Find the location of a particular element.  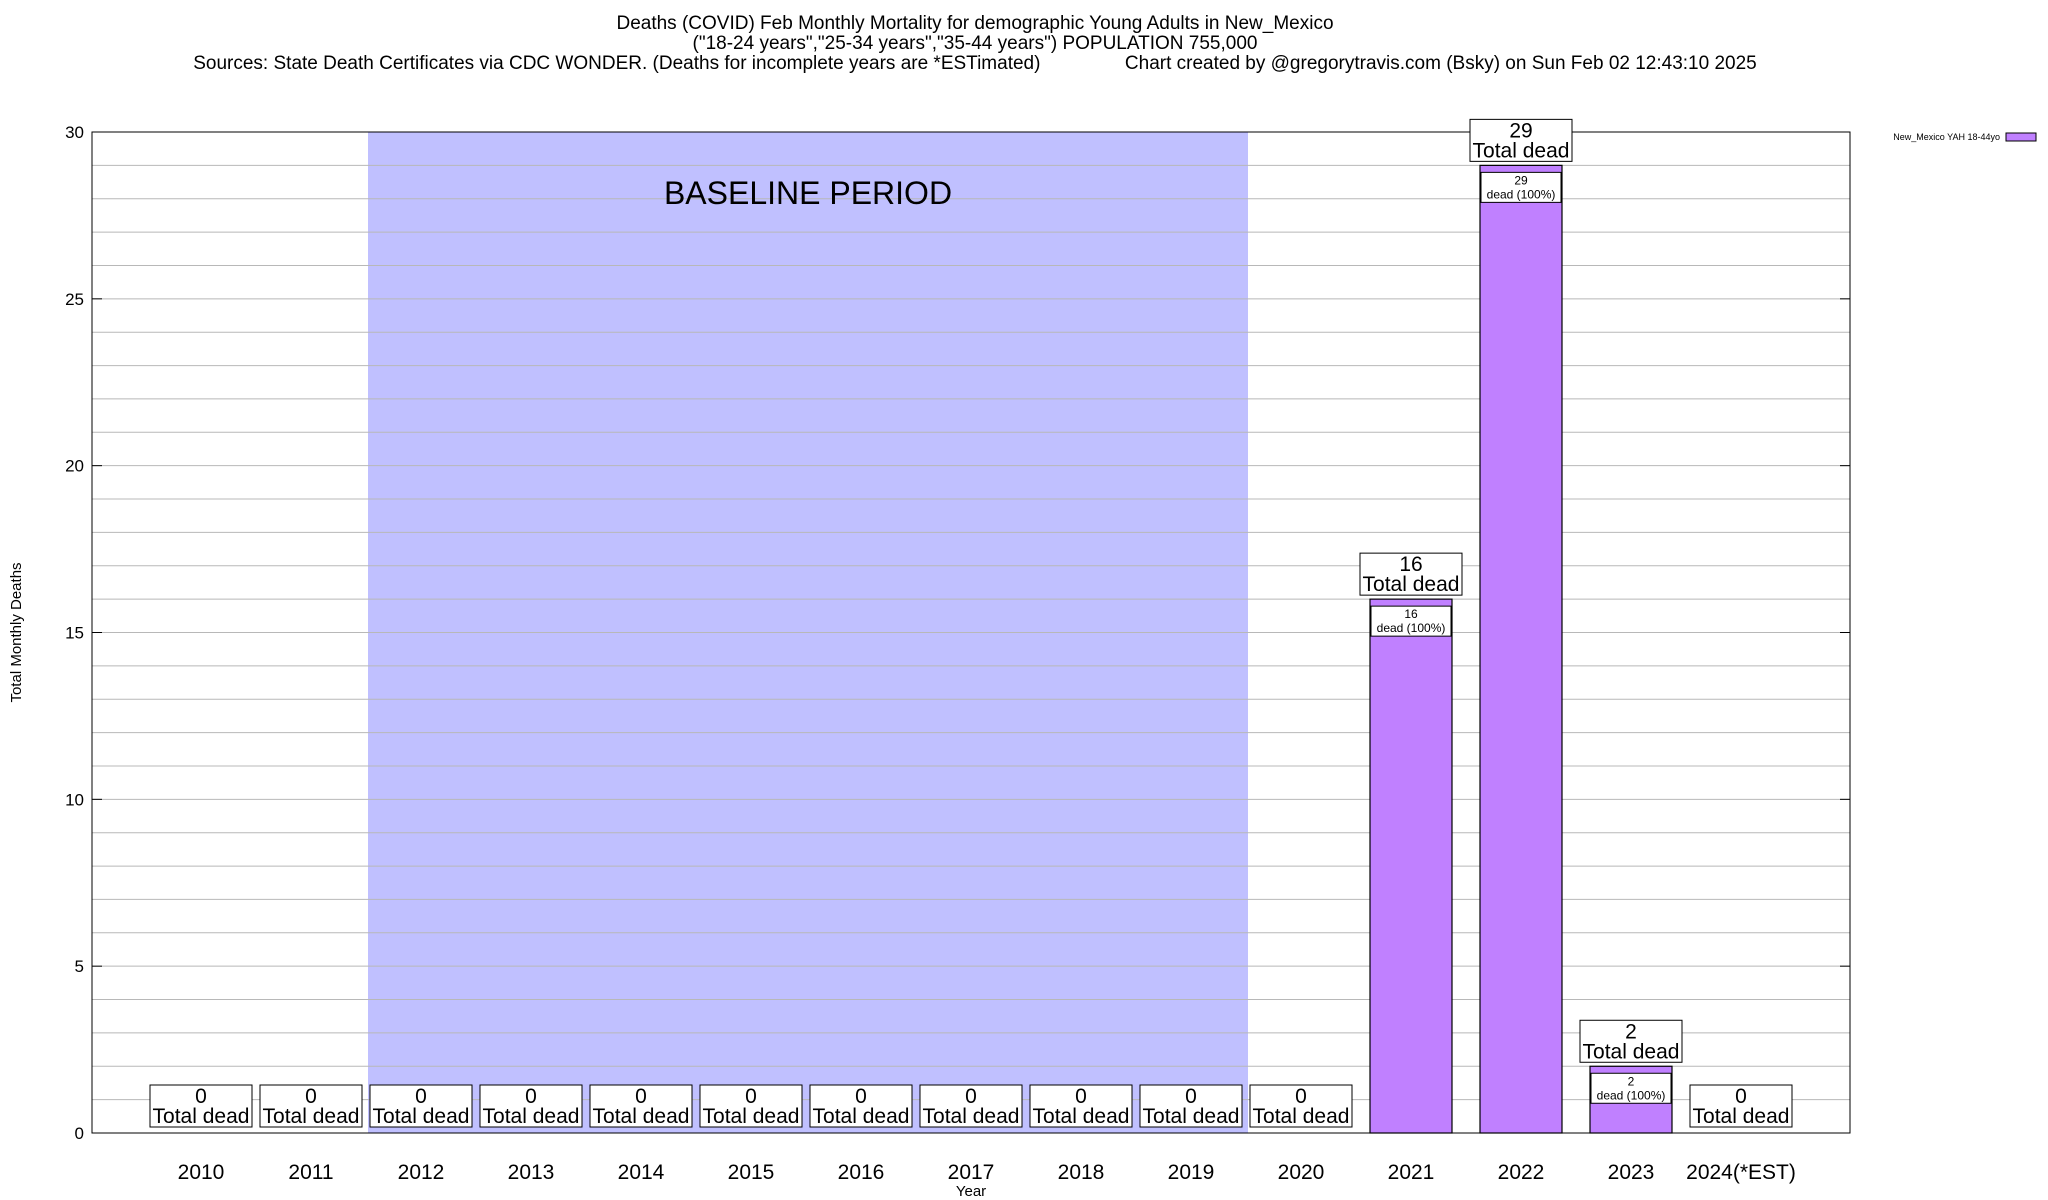

bar-inner-value-label: 16 is located at coordinates (1411, 614).